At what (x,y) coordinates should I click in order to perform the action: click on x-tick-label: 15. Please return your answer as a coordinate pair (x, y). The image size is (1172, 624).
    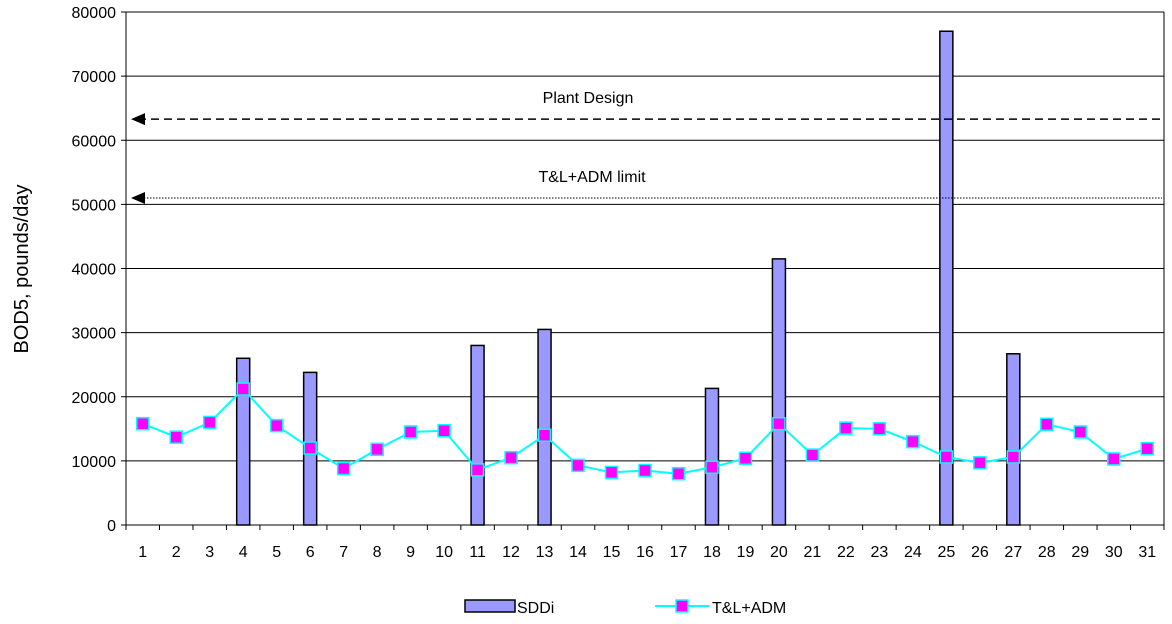
    Looking at the image, I should click on (612, 552).